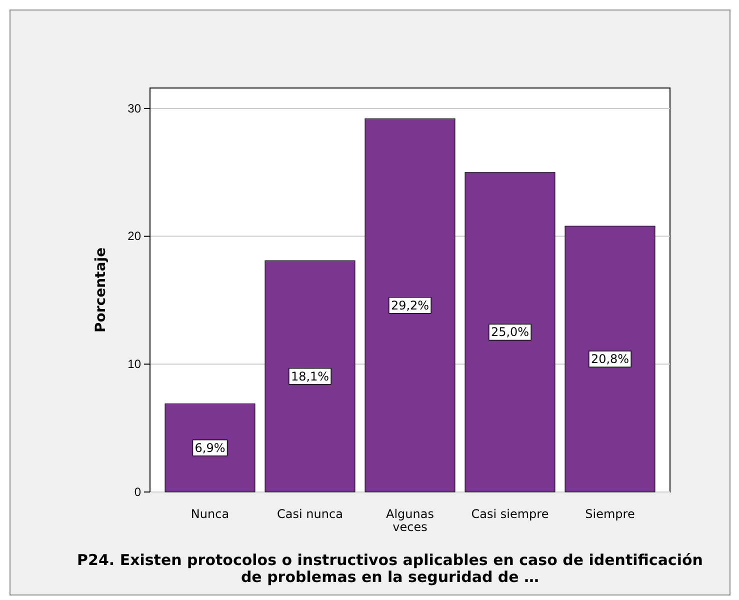  I want to click on data-label: 29,2%, so click(410, 305).